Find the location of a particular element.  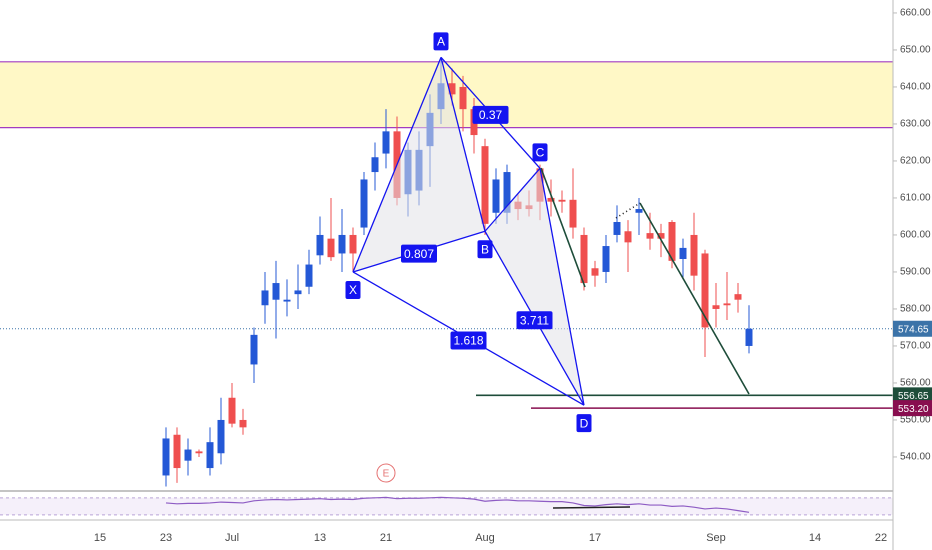

y-tick-label: 580.00 is located at coordinates (915, 309).